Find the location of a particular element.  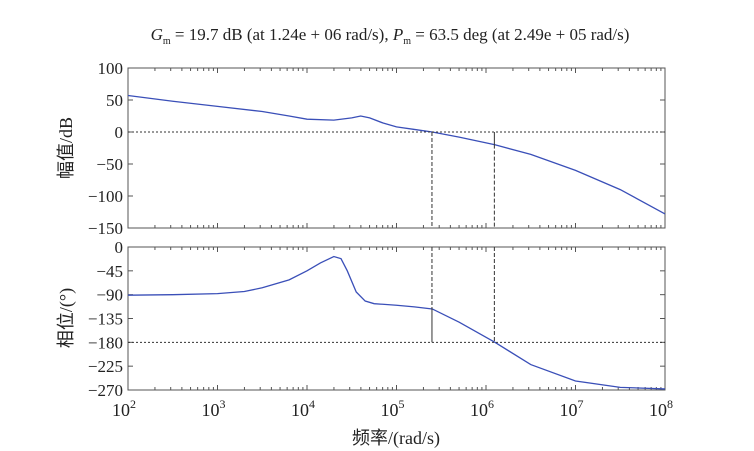

phase-y-tick-label: −270 is located at coordinates (105, 390).